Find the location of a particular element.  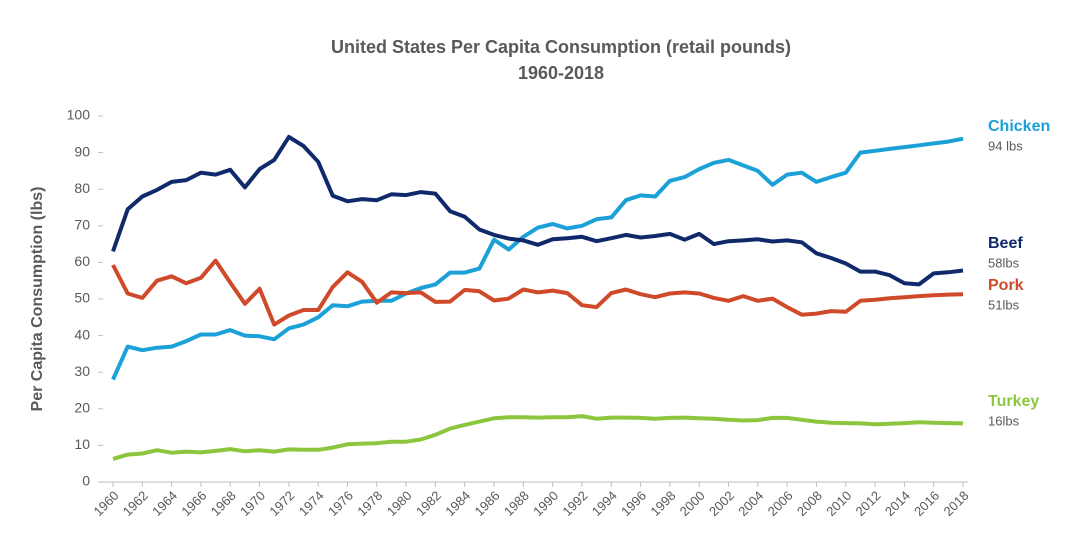

y-tick-label: 90 is located at coordinates (82, 151).